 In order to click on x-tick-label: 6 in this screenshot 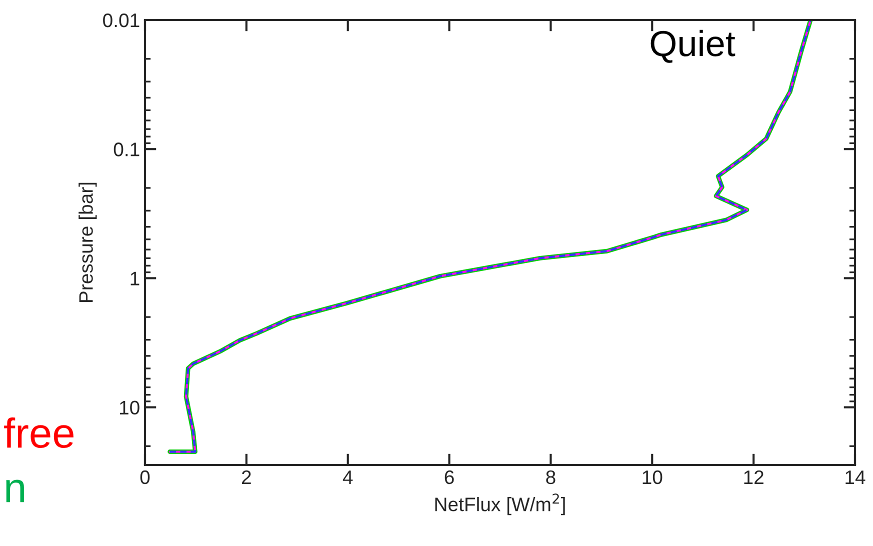, I will do `click(449, 477)`.